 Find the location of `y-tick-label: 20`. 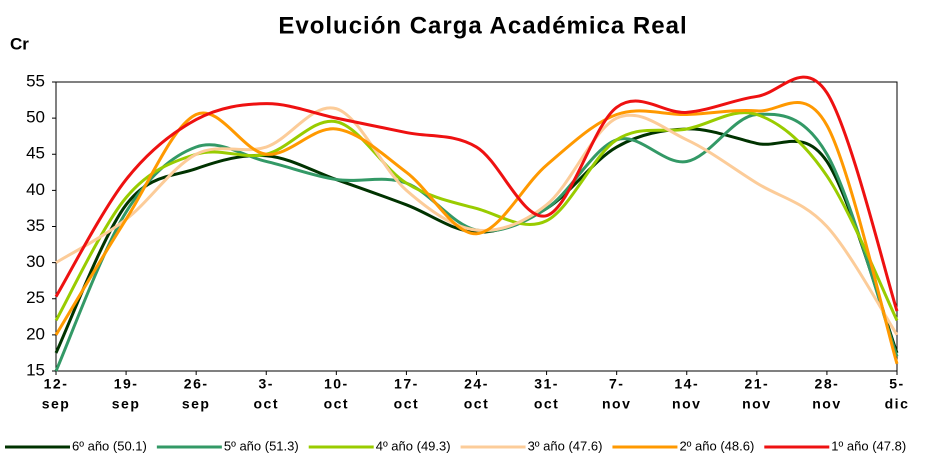

y-tick-label: 20 is located at coordinates (35, 333).